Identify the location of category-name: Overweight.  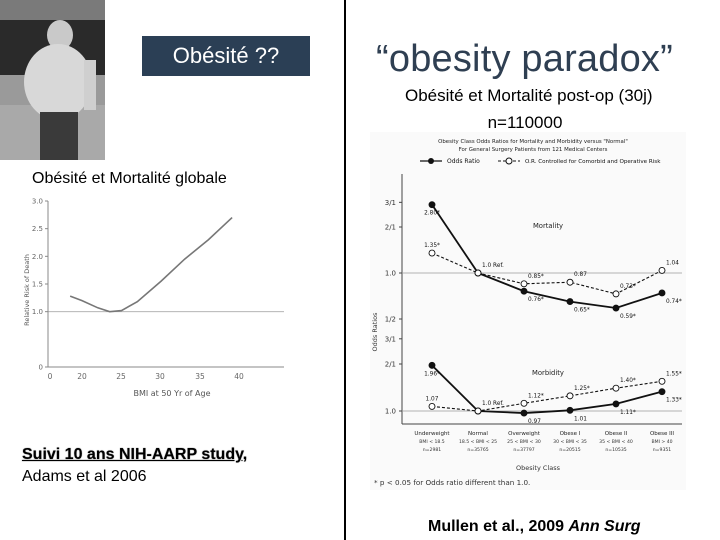
(524, 434).